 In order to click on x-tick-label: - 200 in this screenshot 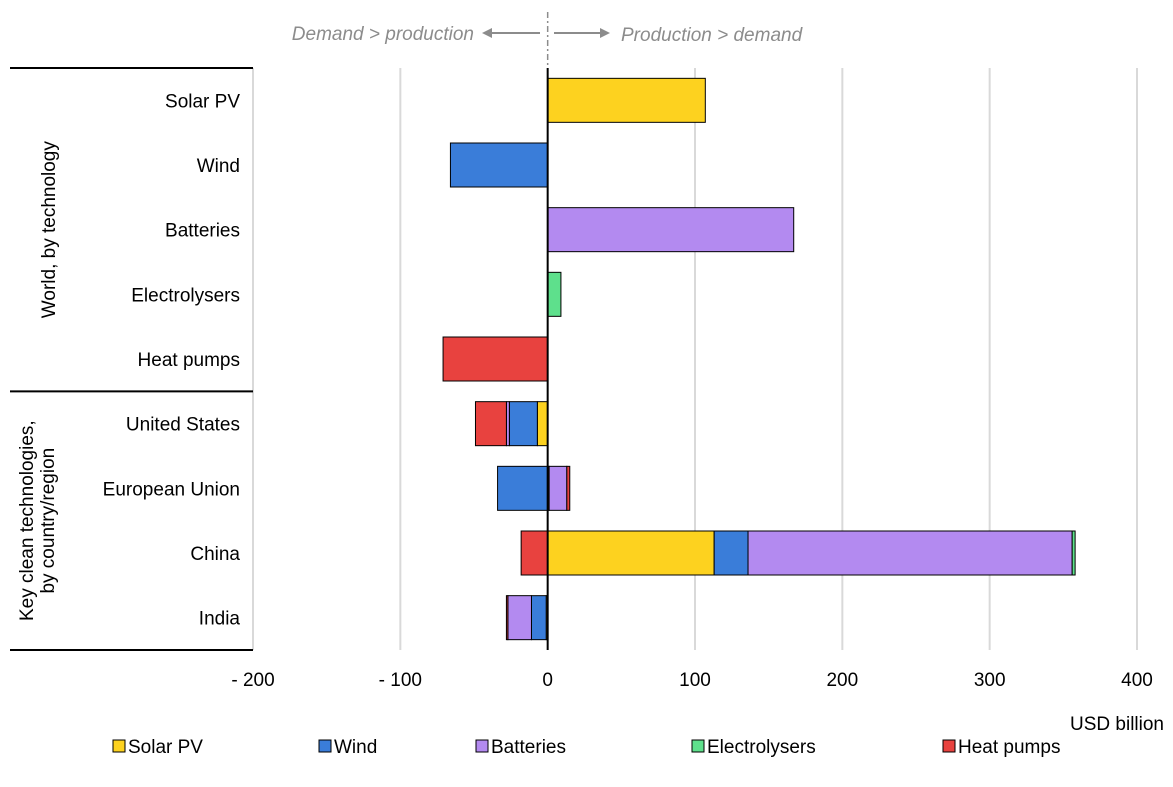, I will do `click(252, 680)`.